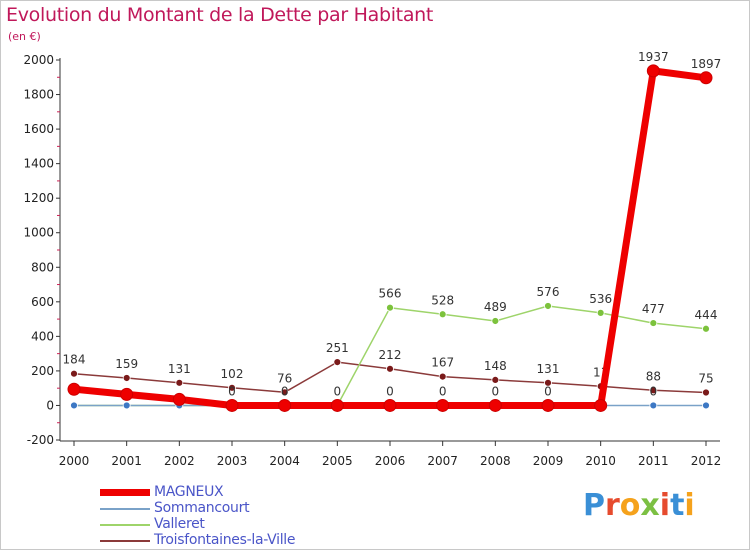  I want to click on data-label-troisfontaines-la-ville: 75, so click(705, 379).